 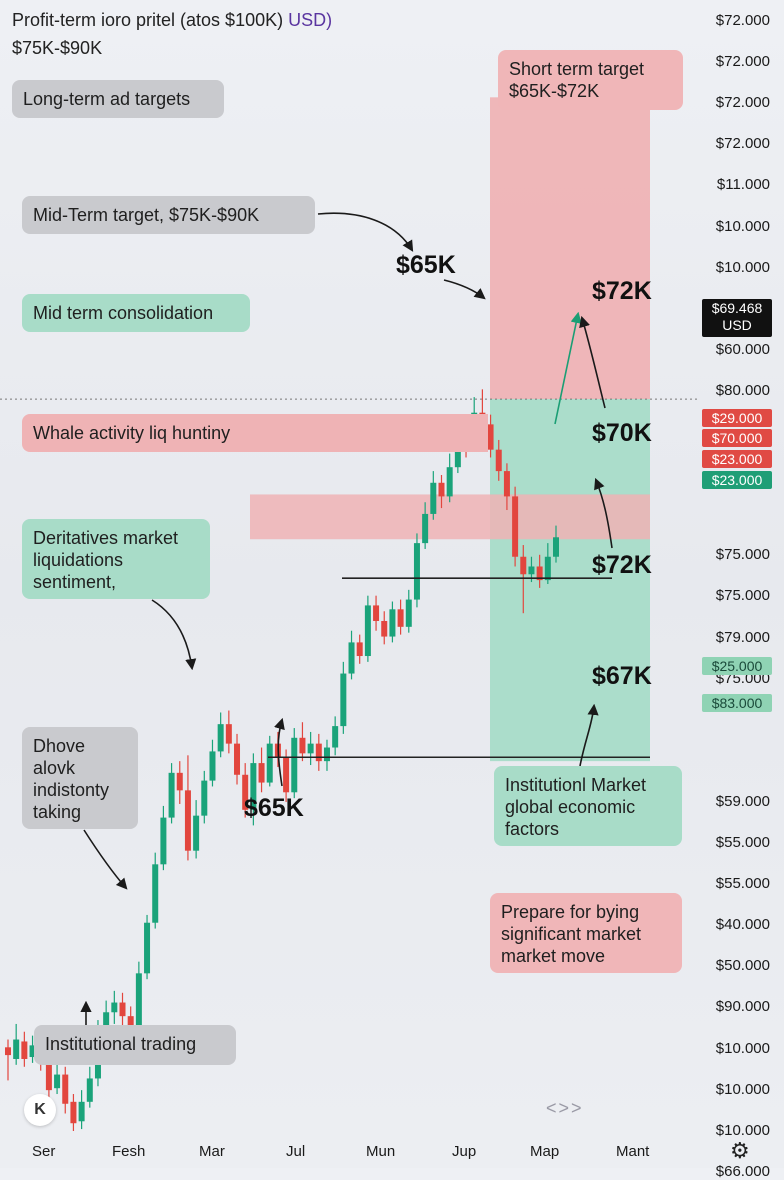 I want to click on price-axis-label: $40.000, so click(x=742, y=925).